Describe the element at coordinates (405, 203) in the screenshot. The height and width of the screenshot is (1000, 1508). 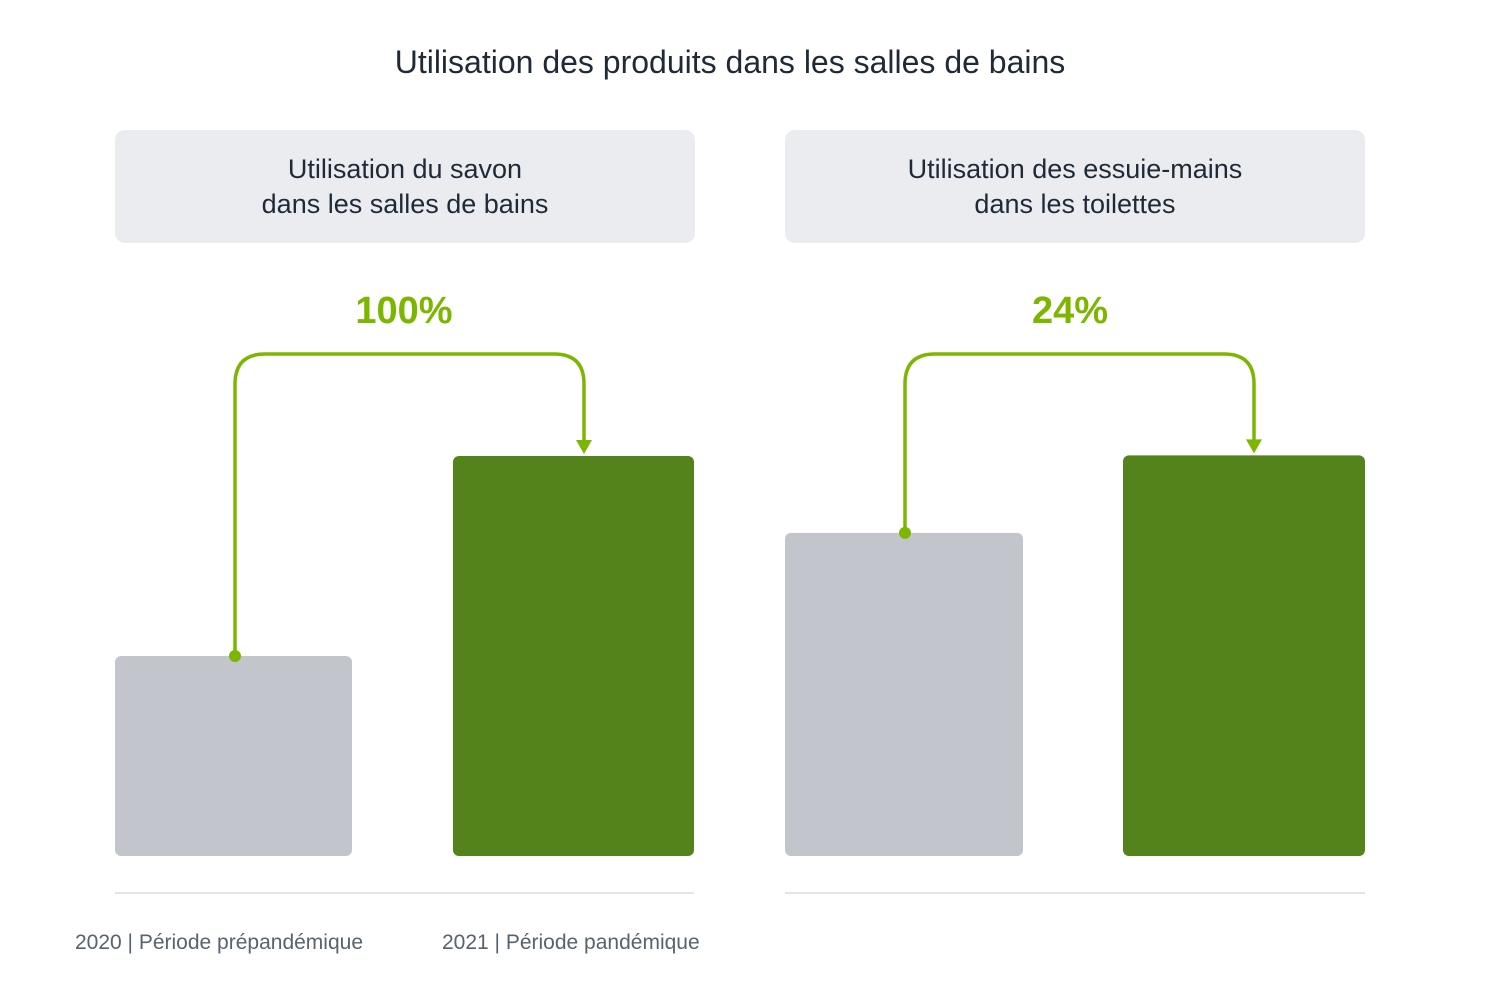
I see `panel-header-soap-line-2: dans les salles de bains` at that location.